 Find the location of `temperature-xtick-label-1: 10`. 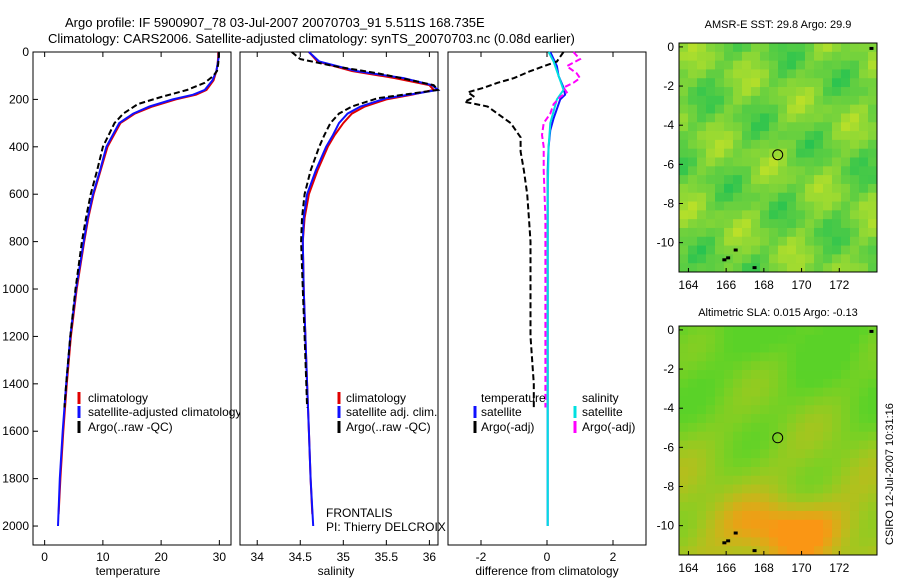

temperature-xtick-label-1: 10 is located at coordinates (103, 557).